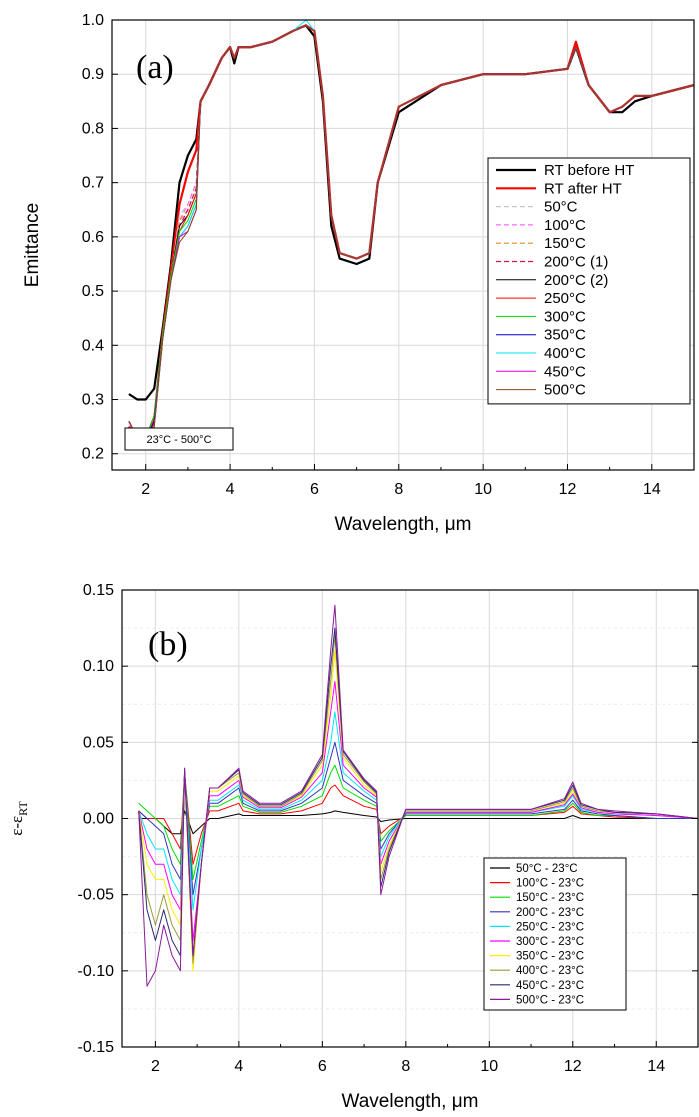 This screenshot has width=699, height=1117. Describe the element at coordinates (93, 183) in the screenshot. I see `y-tick-label: 0.7` at that location.